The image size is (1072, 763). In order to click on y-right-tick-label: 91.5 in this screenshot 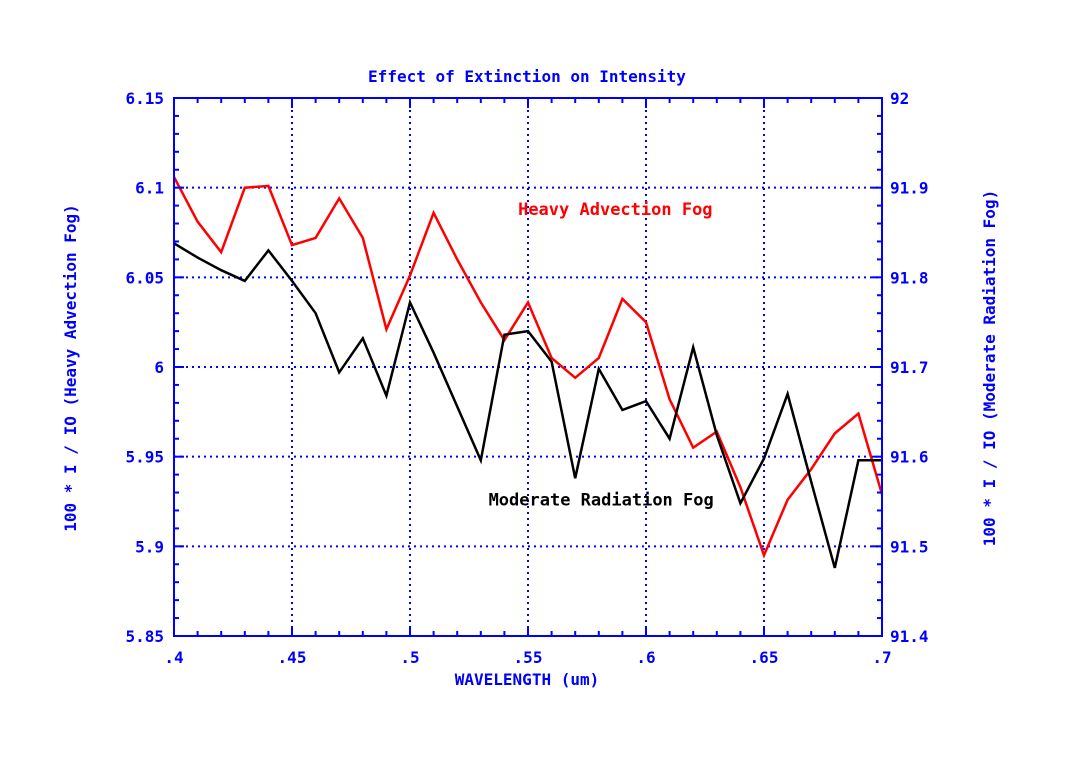, I will do `click(909, 546)`.